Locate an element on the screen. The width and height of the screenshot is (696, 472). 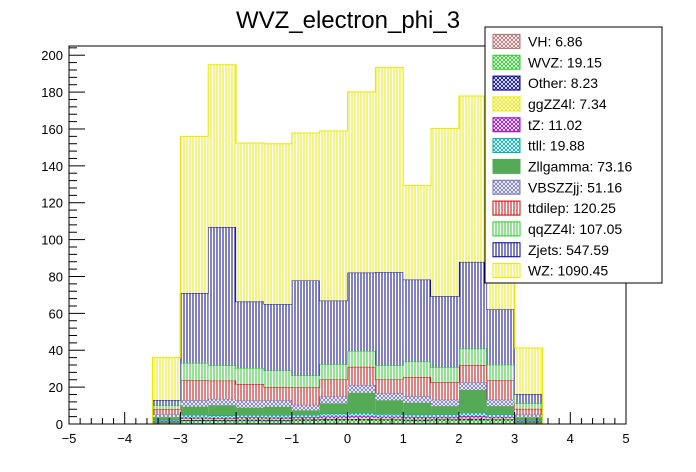
legend-entry: ttll: 19.88 is located at coordinates (538, 146).